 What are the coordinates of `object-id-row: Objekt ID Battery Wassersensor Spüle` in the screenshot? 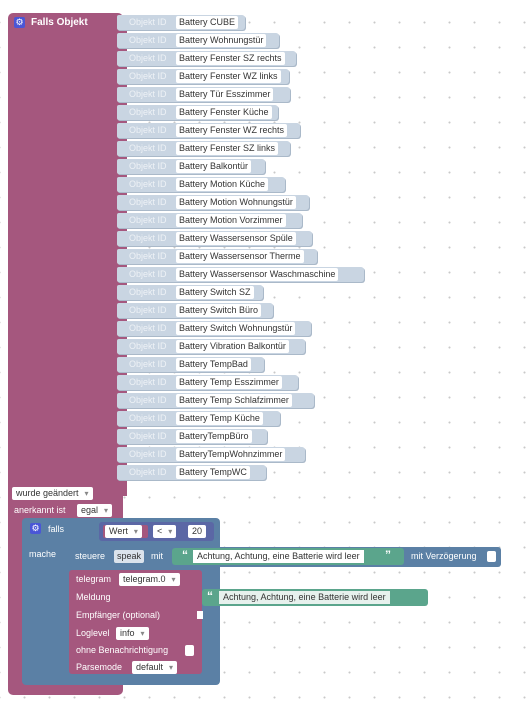 It's located at (214, 238).